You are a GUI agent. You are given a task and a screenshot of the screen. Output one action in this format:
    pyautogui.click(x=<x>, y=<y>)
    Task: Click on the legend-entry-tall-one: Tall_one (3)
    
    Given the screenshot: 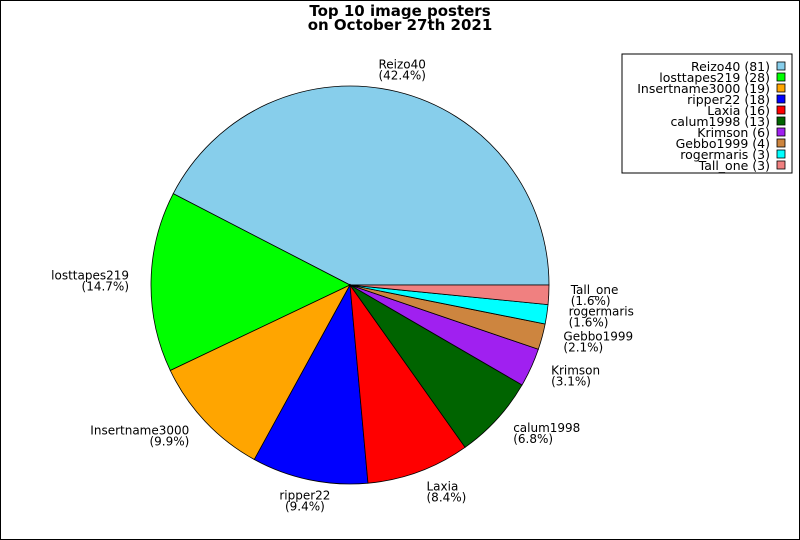 What is the action you would take?
    pyautogui.click(x=734, y=165)
    